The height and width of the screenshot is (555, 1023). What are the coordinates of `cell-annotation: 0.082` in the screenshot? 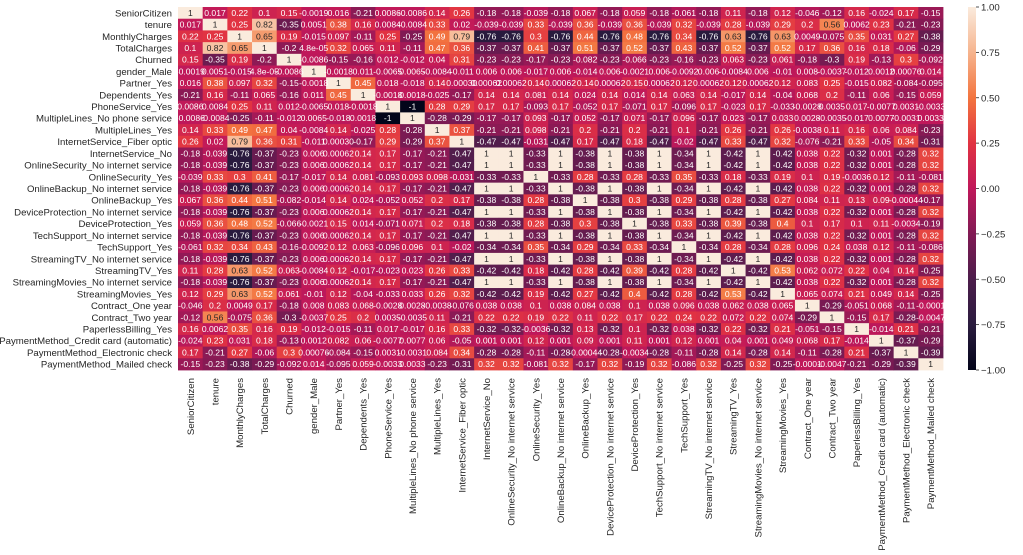 It's located at (882, 83).